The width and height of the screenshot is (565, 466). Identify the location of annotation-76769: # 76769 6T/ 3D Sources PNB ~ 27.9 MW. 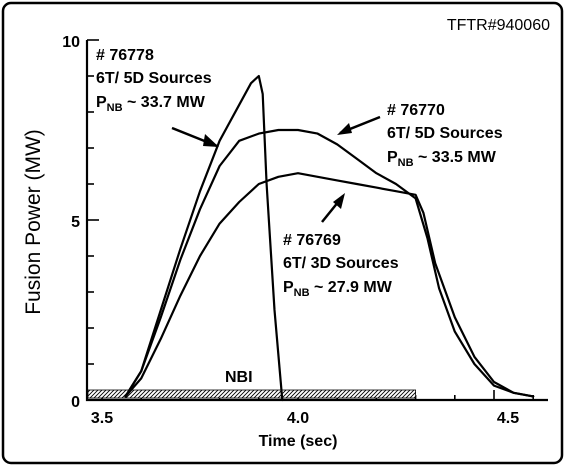
(341, 265).